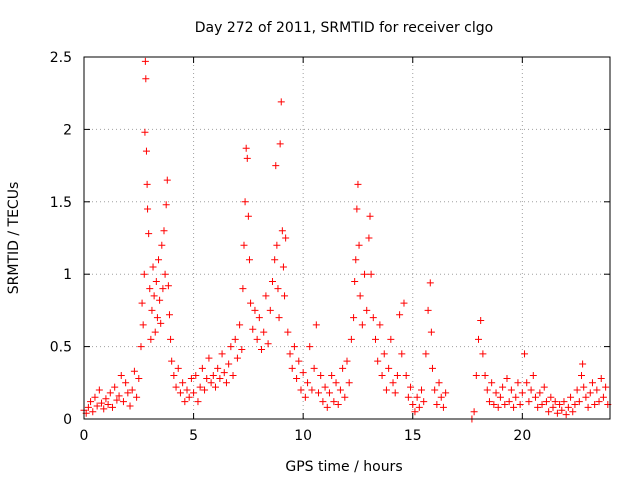  Describe the element at coordinates (343, 467) in the screenshot. I see `x-axis-label: GPS time / hours` at that location.